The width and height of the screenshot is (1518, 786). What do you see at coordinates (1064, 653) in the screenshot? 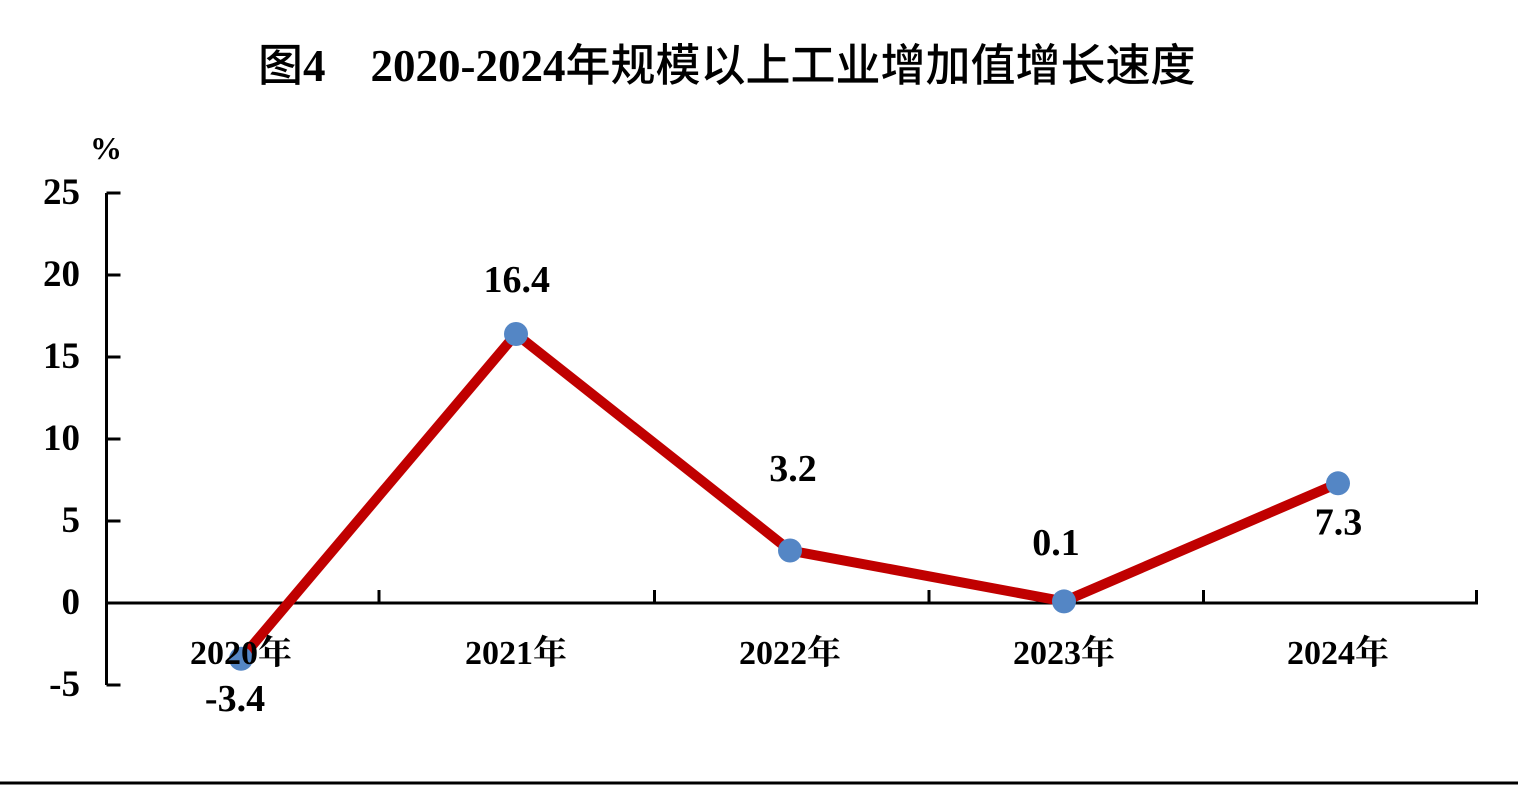
I see `svg-text: 2023年` at bounding box center [1064, 653].